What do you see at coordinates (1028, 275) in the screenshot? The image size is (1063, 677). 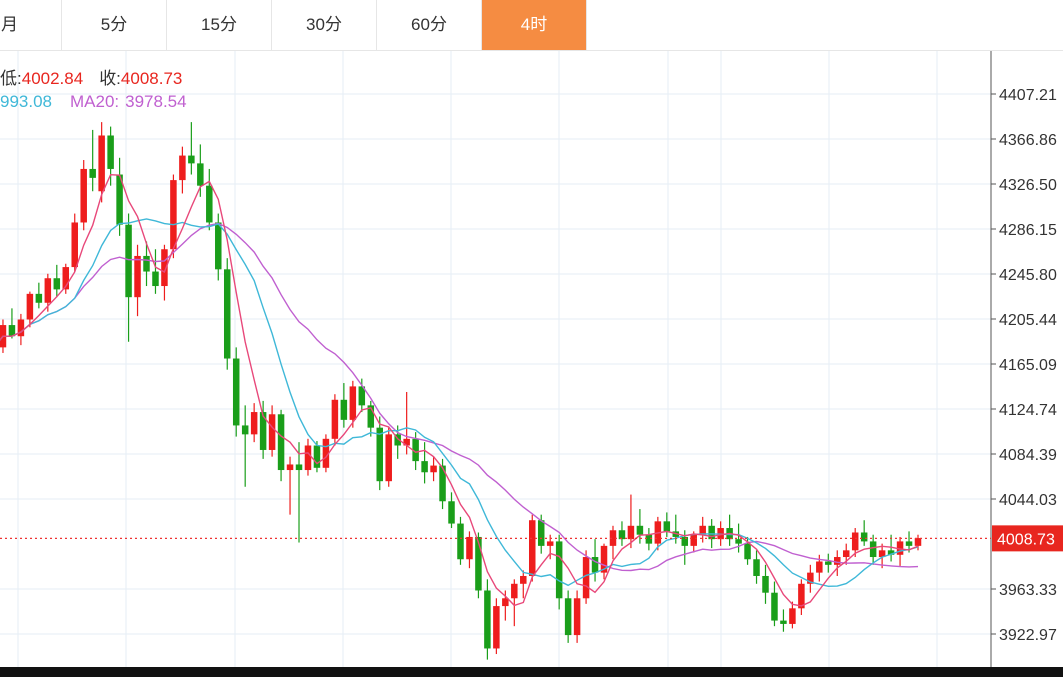 I see `y-tick-label: 4245.80` at bounding box center [1028, 275].